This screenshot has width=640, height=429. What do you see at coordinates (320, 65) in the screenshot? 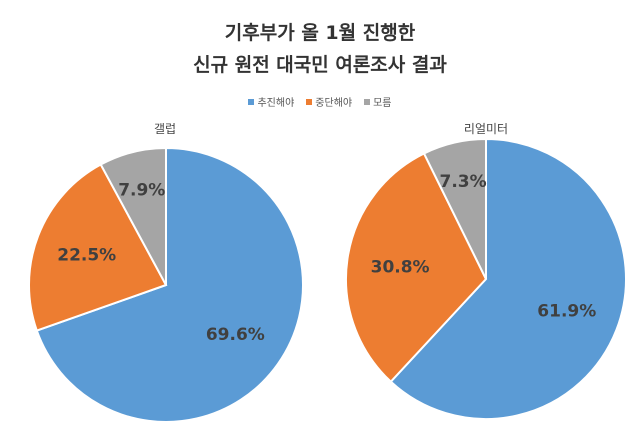
I see `chart-title-line-2: 신규 원전 대국민 여론조사 결과` at bounding box center [320, 65].